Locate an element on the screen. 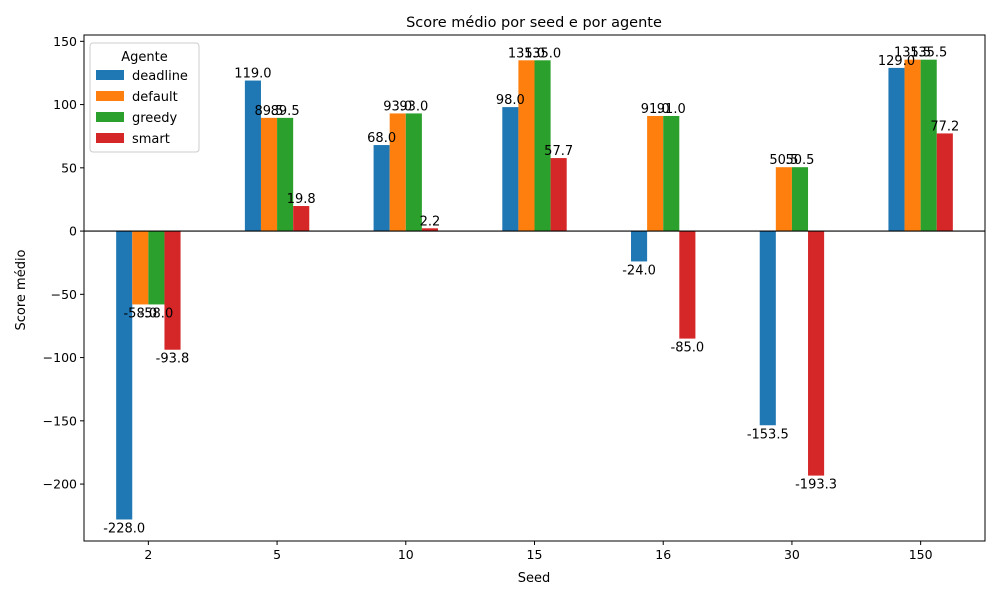 This screenshot has height=604, width=1000. bar-label-default-16: 91.0 is located at coordinates (655, 109).